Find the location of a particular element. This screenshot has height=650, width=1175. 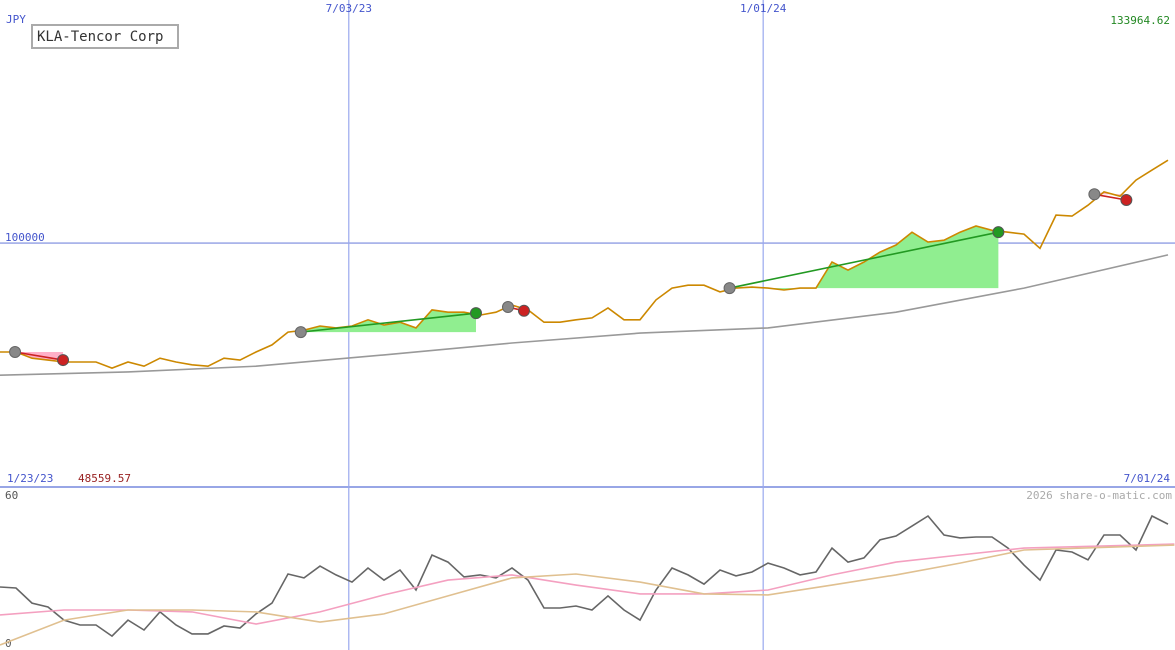

currency-label: JPY is located at coordinates (16, 19).